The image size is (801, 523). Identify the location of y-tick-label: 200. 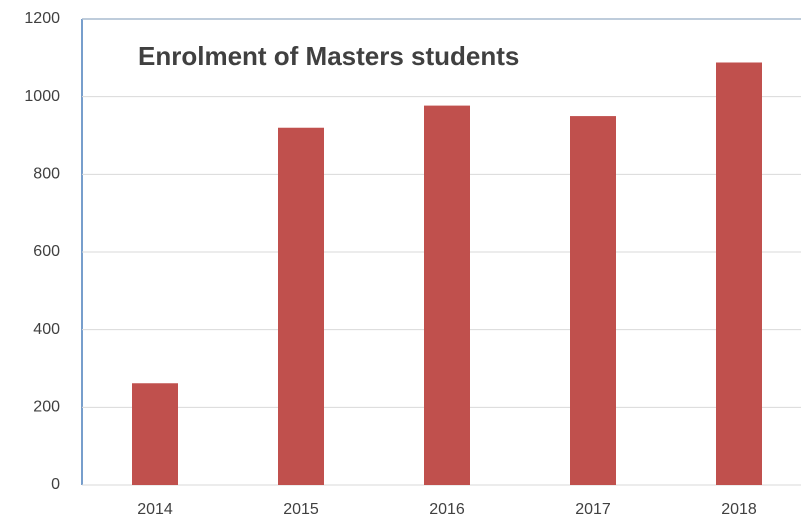
(46, 407).